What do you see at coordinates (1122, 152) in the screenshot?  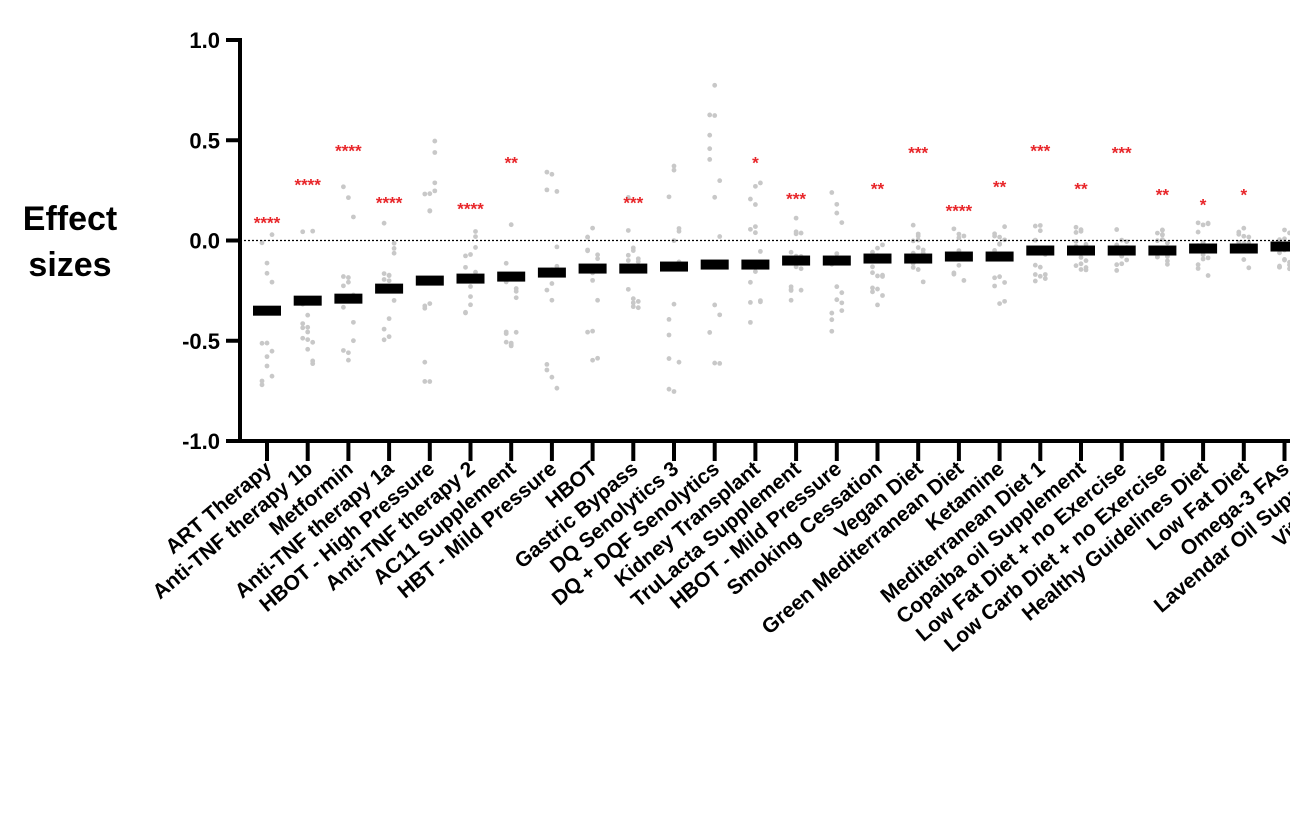 I see `significance-label: ***` at bounding box center [1122, 152].